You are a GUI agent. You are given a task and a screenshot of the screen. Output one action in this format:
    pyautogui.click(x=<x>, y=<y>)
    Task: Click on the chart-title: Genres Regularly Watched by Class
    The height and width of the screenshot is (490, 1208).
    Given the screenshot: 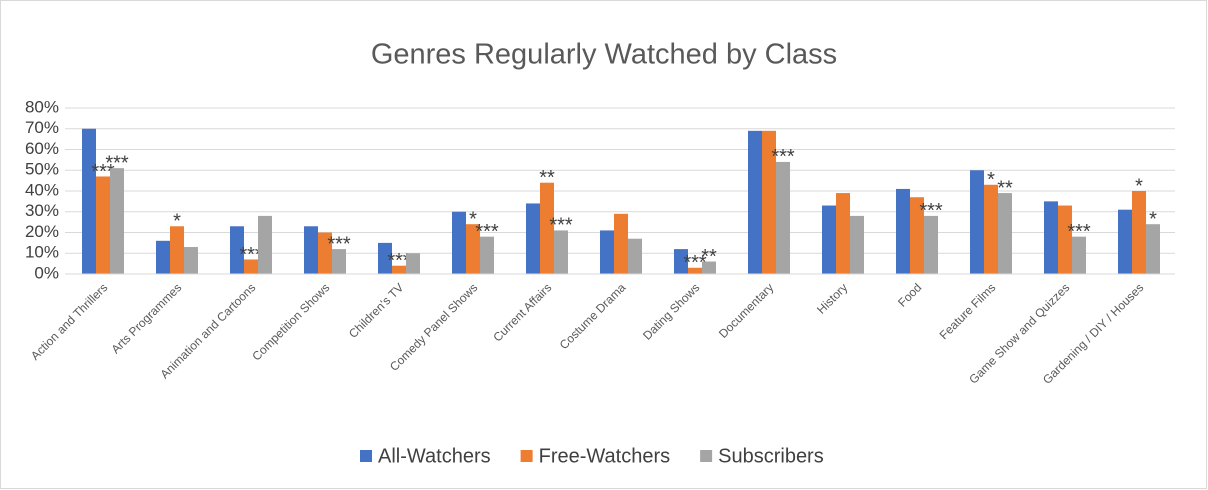 What is the action you would take?
    pyautogui.click(x=604, y=55)
    